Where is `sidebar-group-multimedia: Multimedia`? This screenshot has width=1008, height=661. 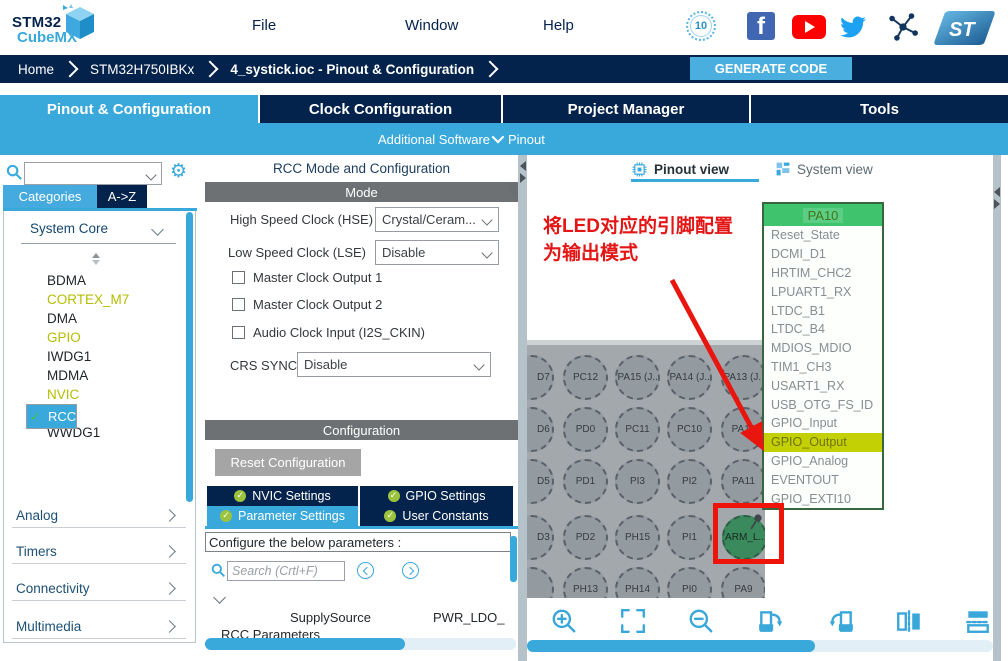
sidebar-group-multimedia: Multimedia is located at coordinates (99, 626).